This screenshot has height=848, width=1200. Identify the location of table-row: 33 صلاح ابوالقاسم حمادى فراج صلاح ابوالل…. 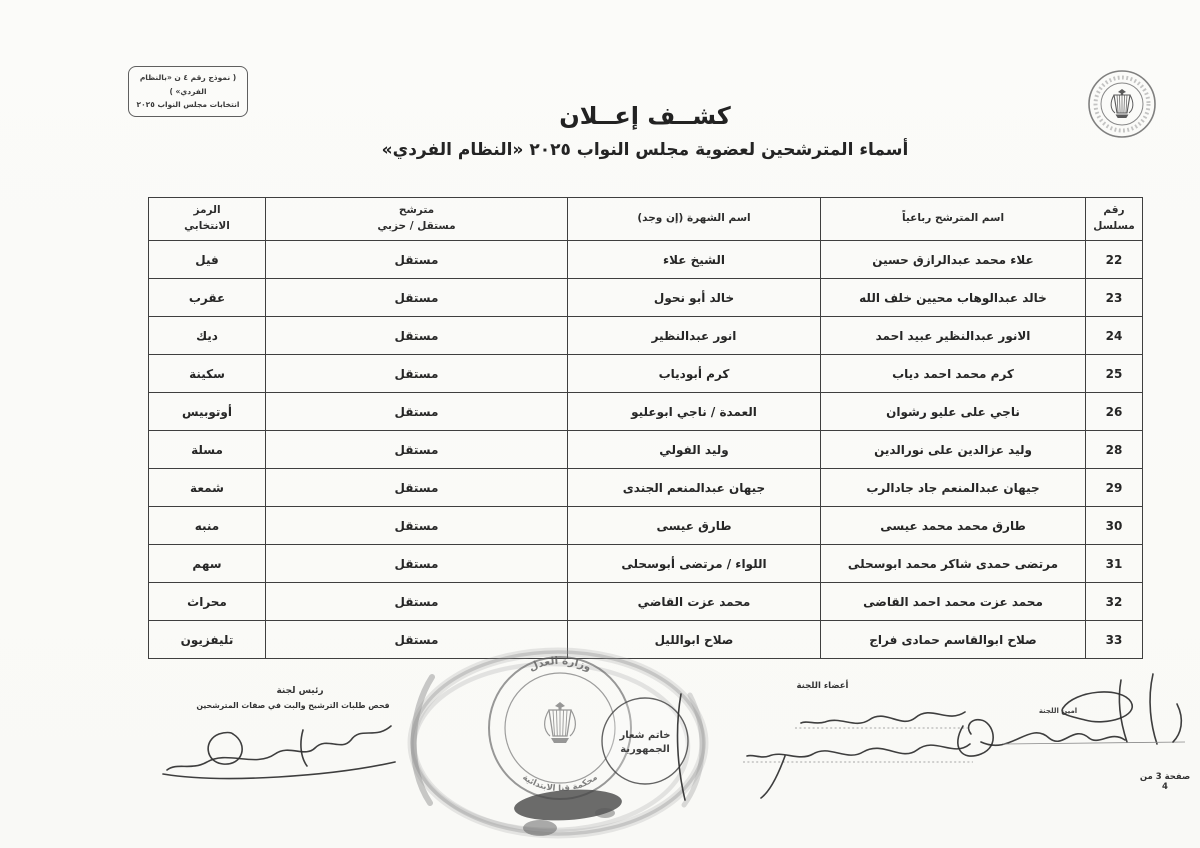
(645, 639).